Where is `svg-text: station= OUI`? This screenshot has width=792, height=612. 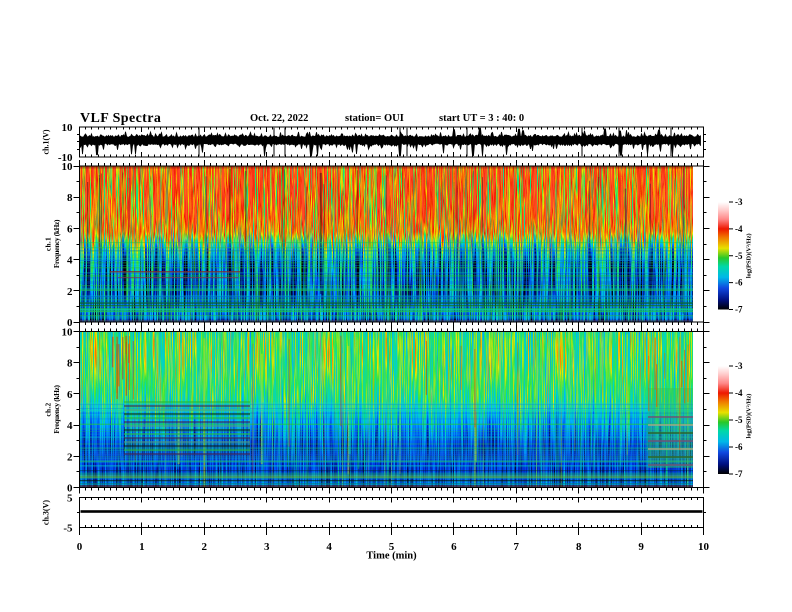 svg-text: station= OUI is located at coordinates (374, 118).